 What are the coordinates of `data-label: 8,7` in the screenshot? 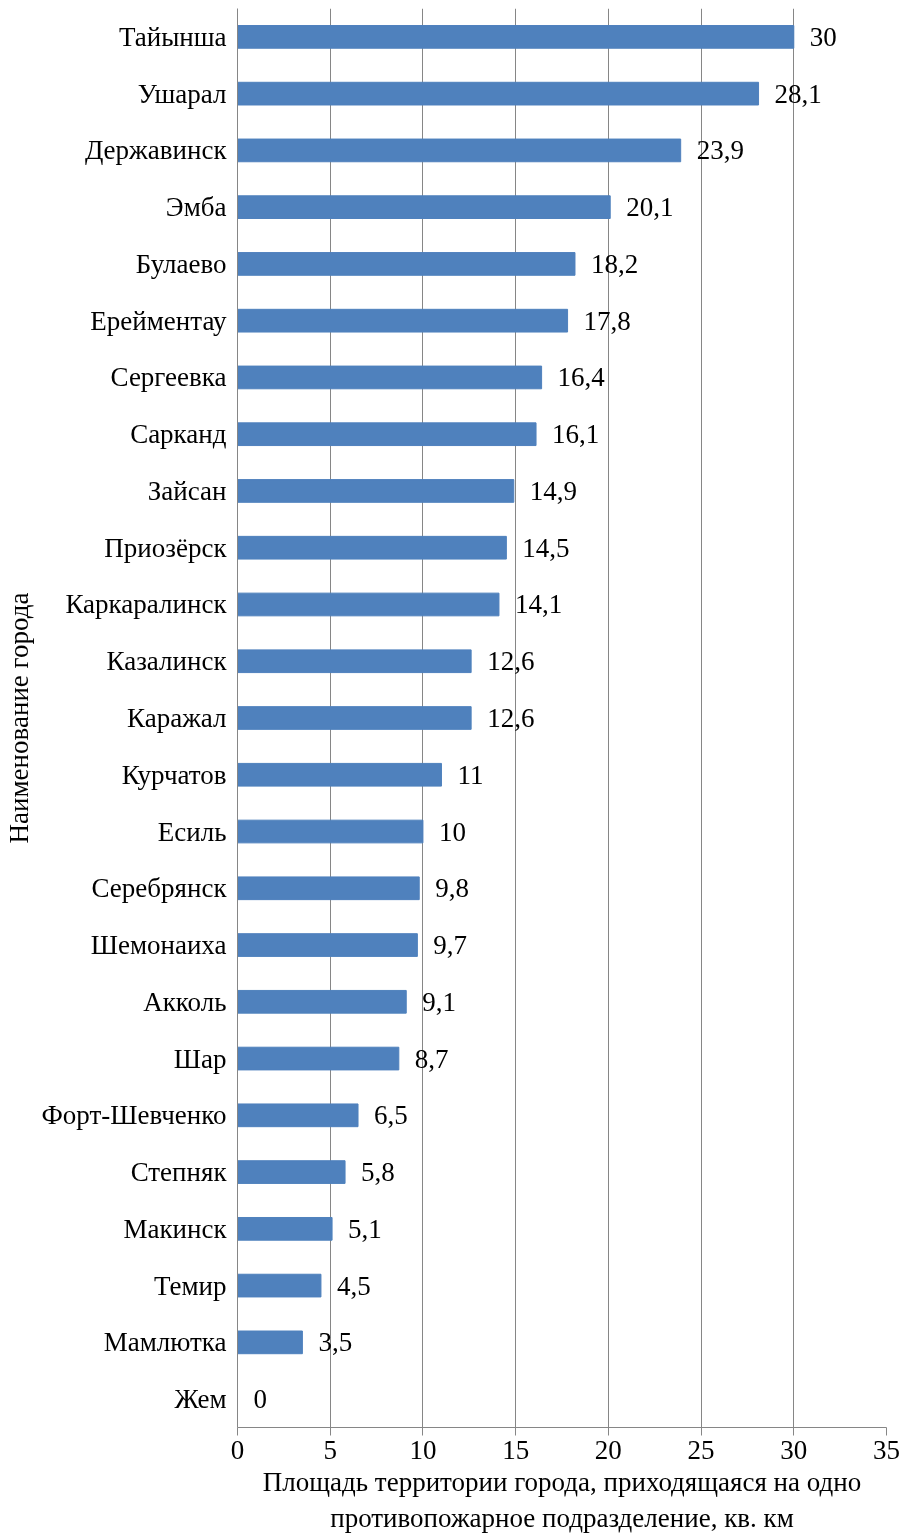 It's located at (431, 1058).